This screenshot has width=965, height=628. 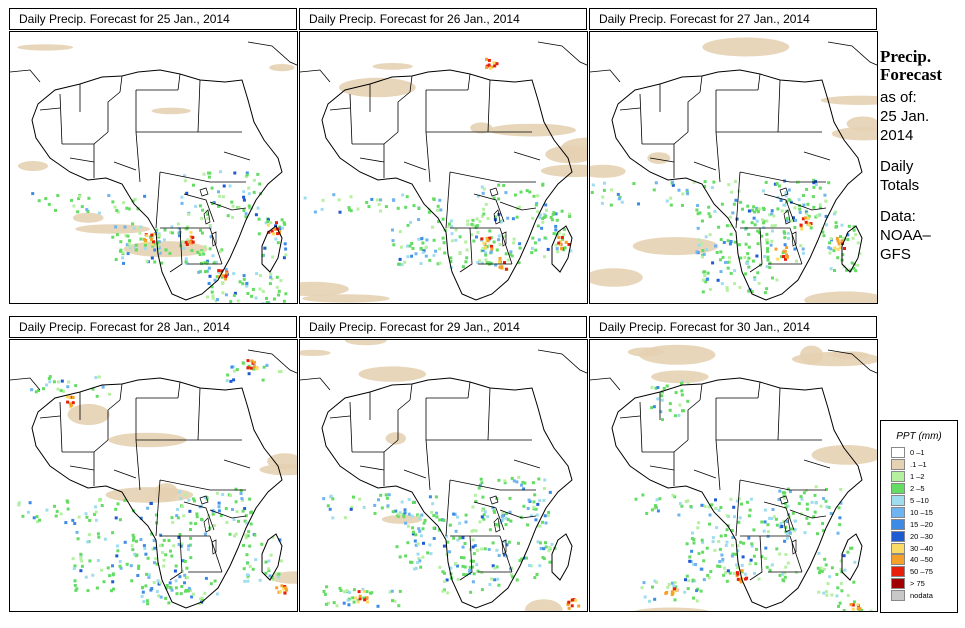 I want to click on iberia-coast, so click(x=605, y=76).